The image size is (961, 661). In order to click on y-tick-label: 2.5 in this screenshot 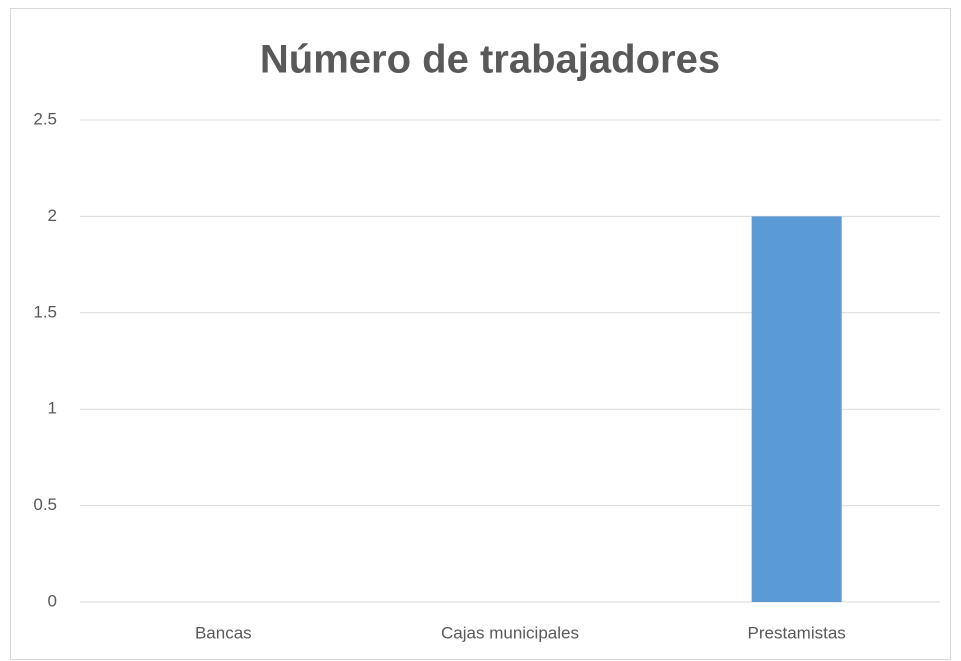, I will do `click(45, 118)`.